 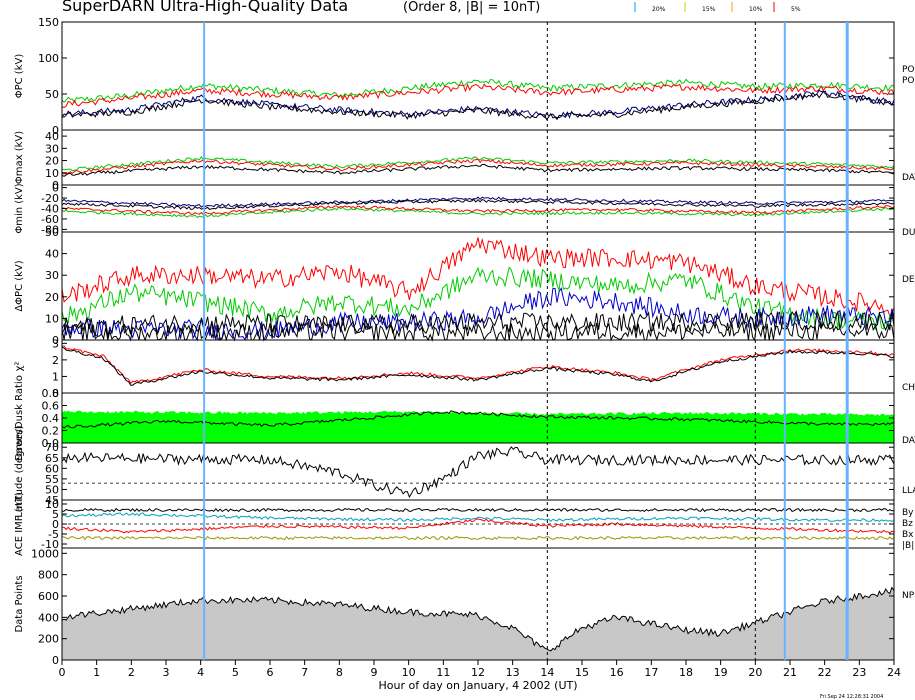 I want to click on ytick-label-phi-min-1: -60, so click(x=50, y=219).